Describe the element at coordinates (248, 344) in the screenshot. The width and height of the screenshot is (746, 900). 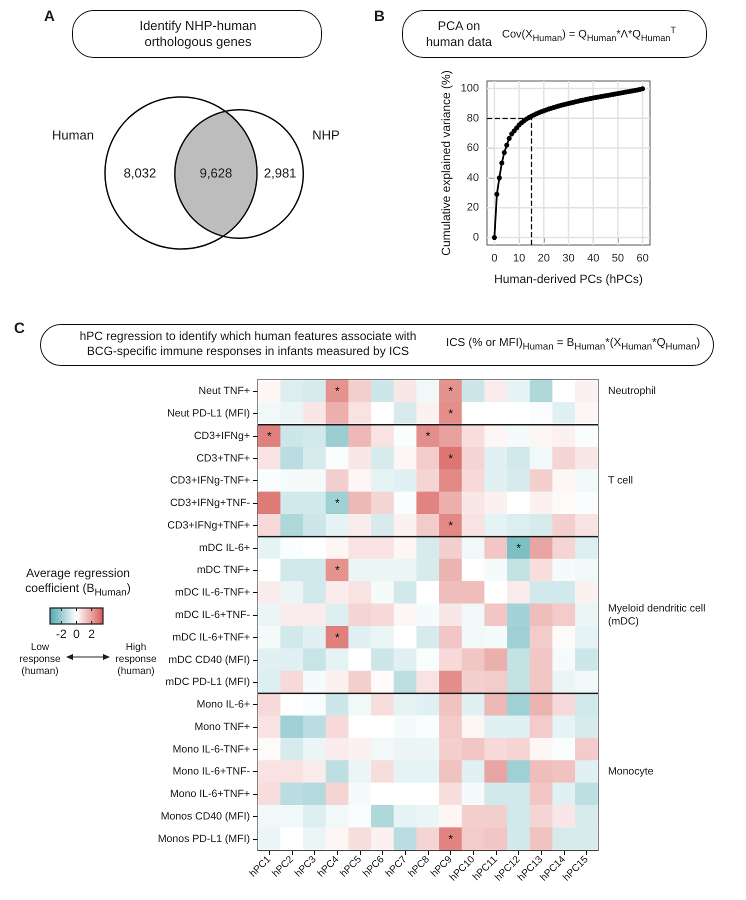
I see `chart-title: hPC regression to identify which human features associate with BCG-specific immune responses in infants measured by ICS` at that location.